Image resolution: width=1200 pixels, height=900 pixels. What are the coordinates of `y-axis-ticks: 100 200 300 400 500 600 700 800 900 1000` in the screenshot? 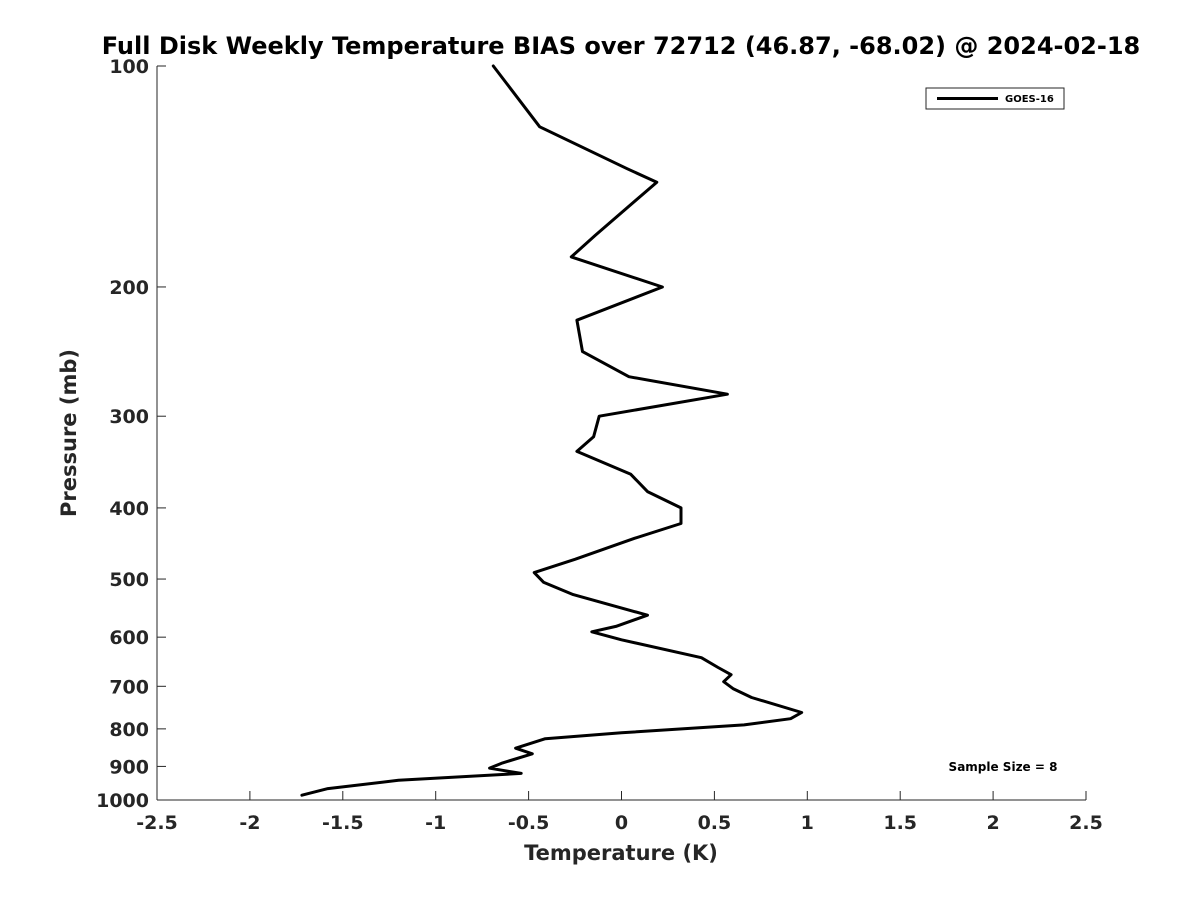 It's located at (131, 434).